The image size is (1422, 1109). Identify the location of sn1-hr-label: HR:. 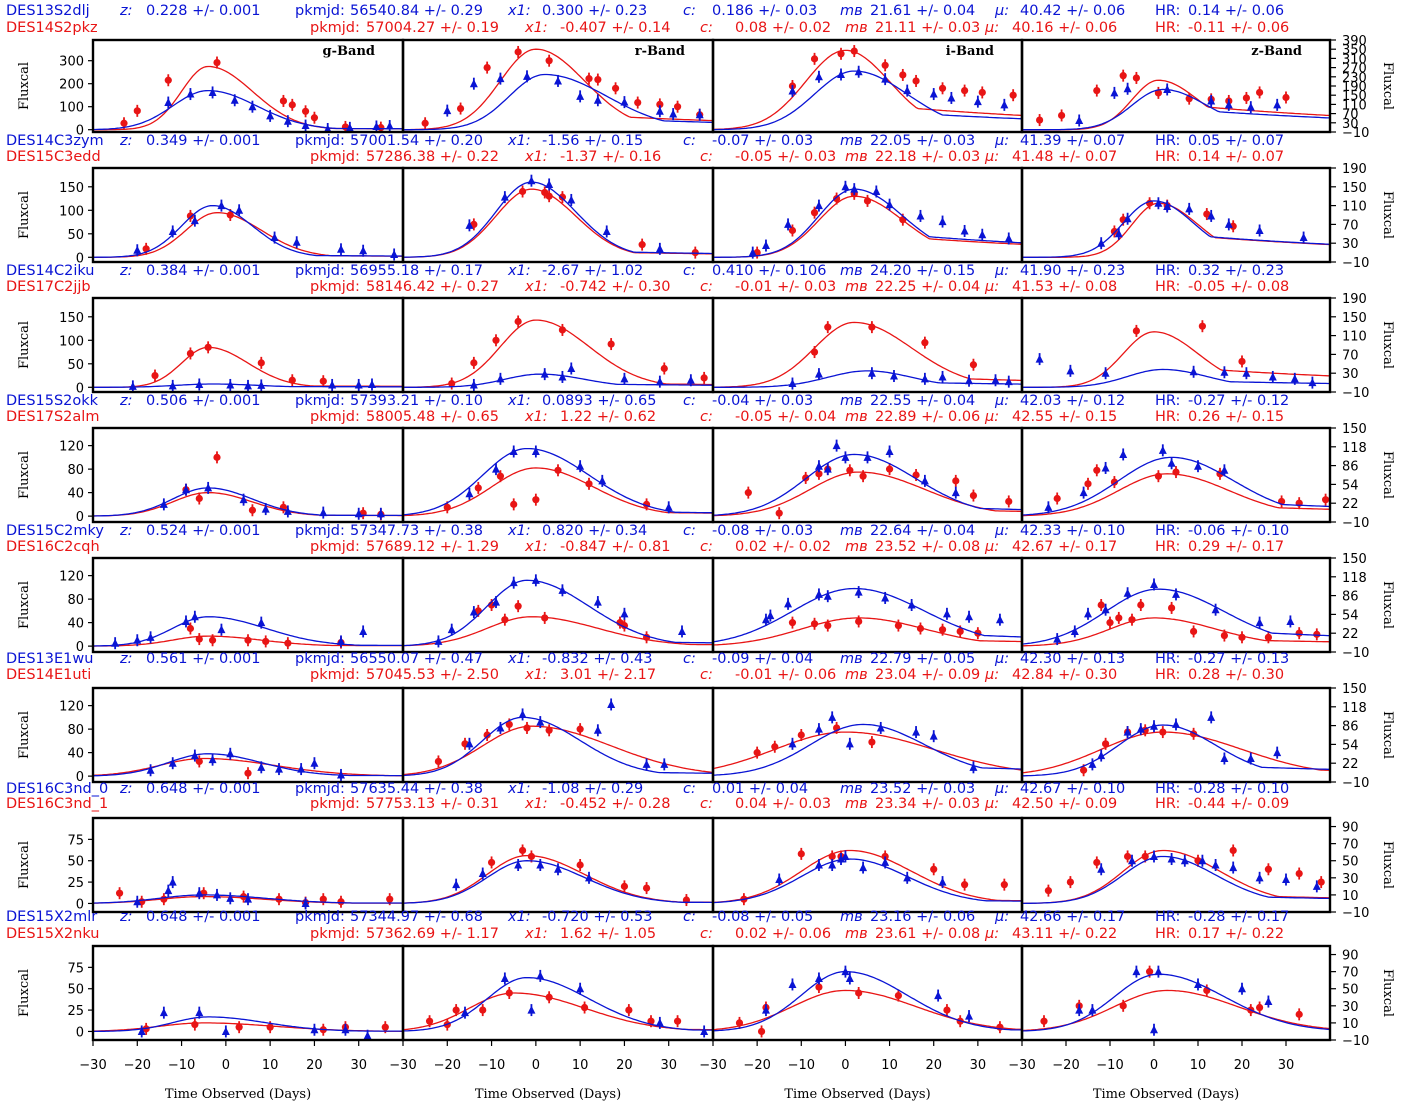
(1167, 789).